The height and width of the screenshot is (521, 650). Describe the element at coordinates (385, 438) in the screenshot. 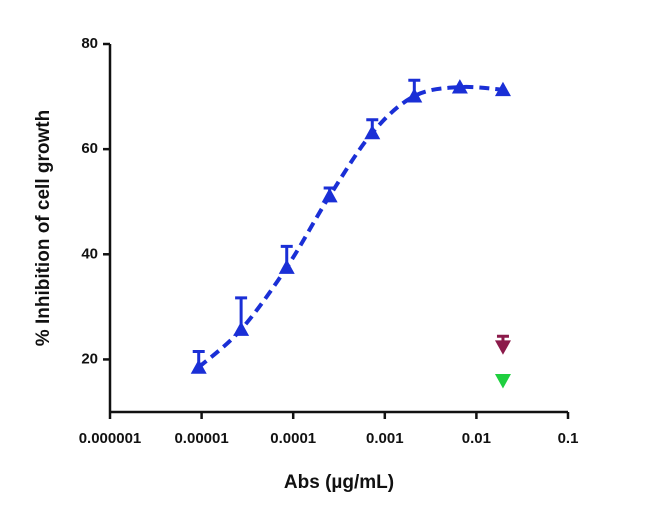

I see `x-tick-label: 0.001` at that location.